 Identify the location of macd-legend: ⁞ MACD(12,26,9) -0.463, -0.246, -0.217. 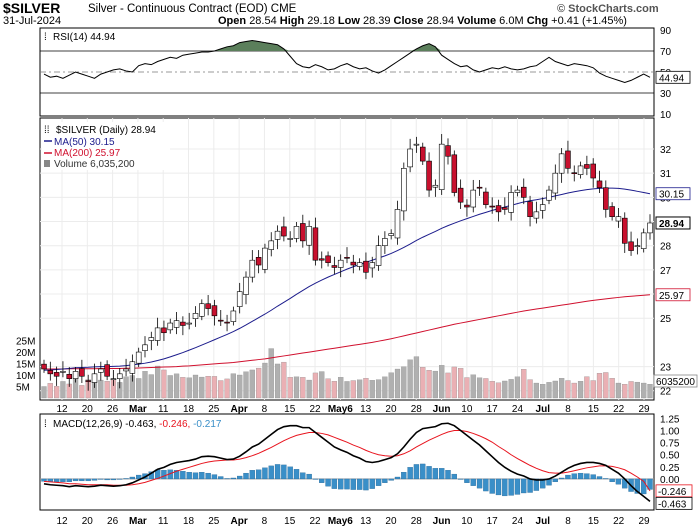
(158, 423).